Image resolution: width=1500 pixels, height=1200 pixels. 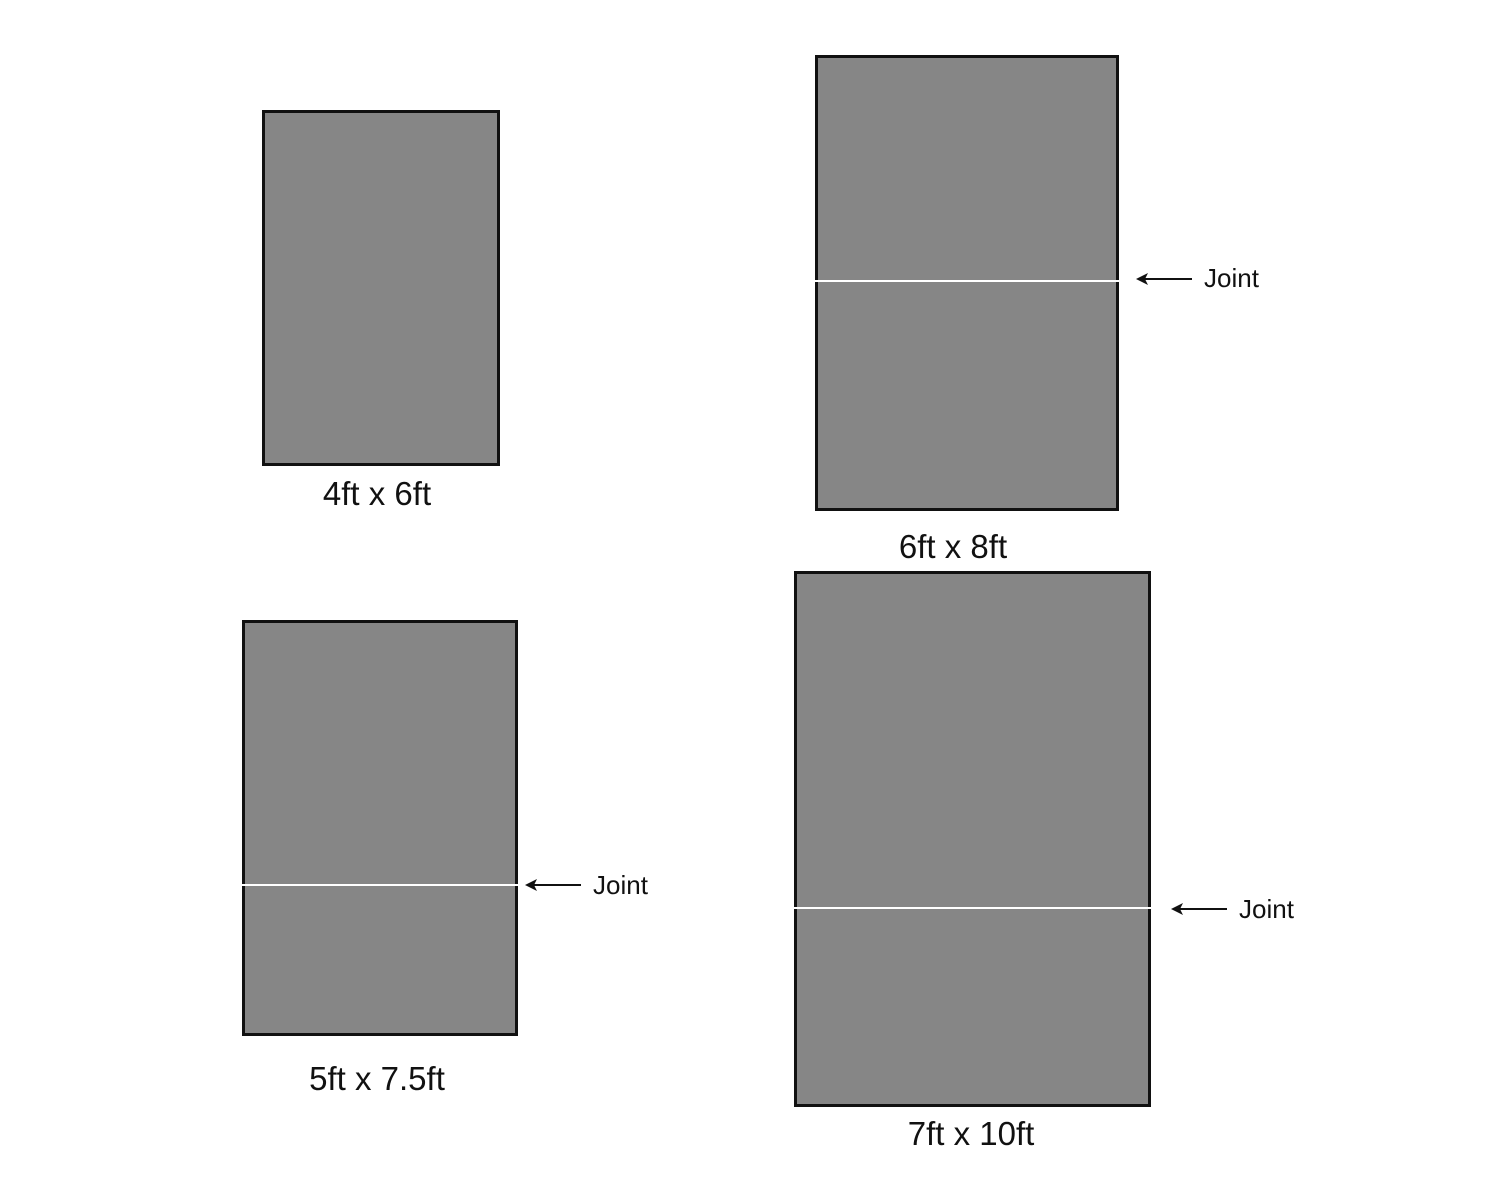 I want to click on size-label-5x7-5: 5ft x 7.5ft, so click(x=377, y=1078).